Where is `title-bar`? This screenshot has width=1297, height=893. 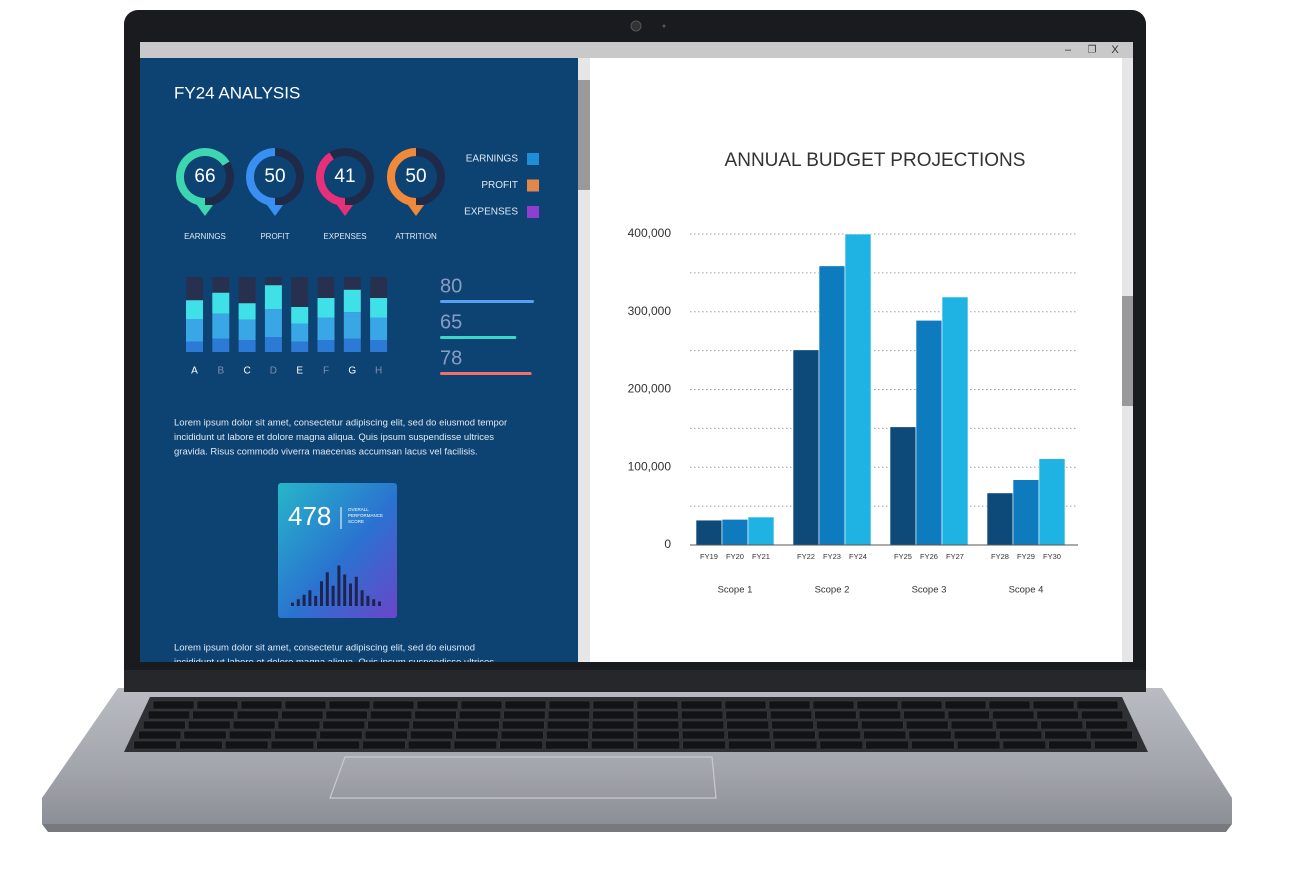 title-bar is located at coordinates (636, 50).